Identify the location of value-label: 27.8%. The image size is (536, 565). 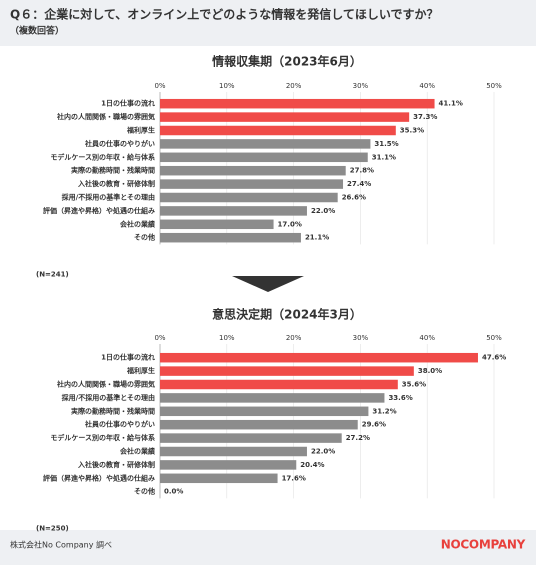
(362, 171).